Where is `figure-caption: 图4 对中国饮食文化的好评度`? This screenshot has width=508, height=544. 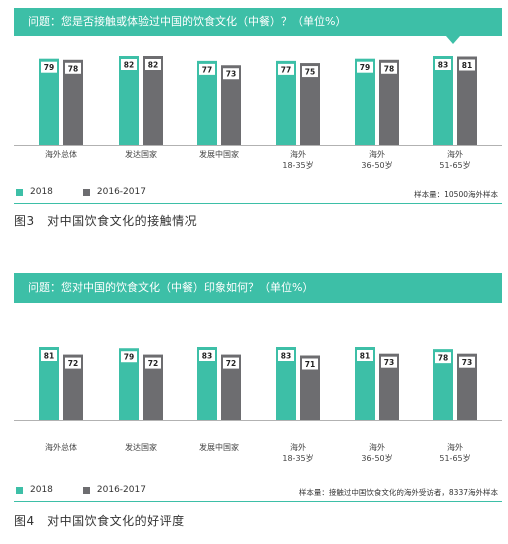 figure-caption: 图4 对中国饮食文化的好评度 is located at coordinates (99, 521).